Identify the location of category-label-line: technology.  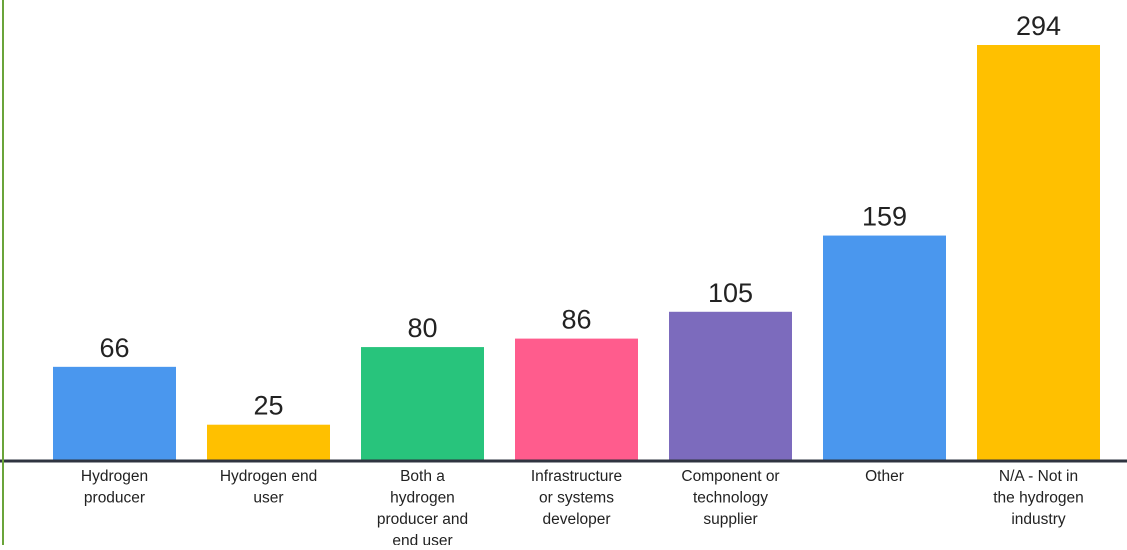
(730, 498).